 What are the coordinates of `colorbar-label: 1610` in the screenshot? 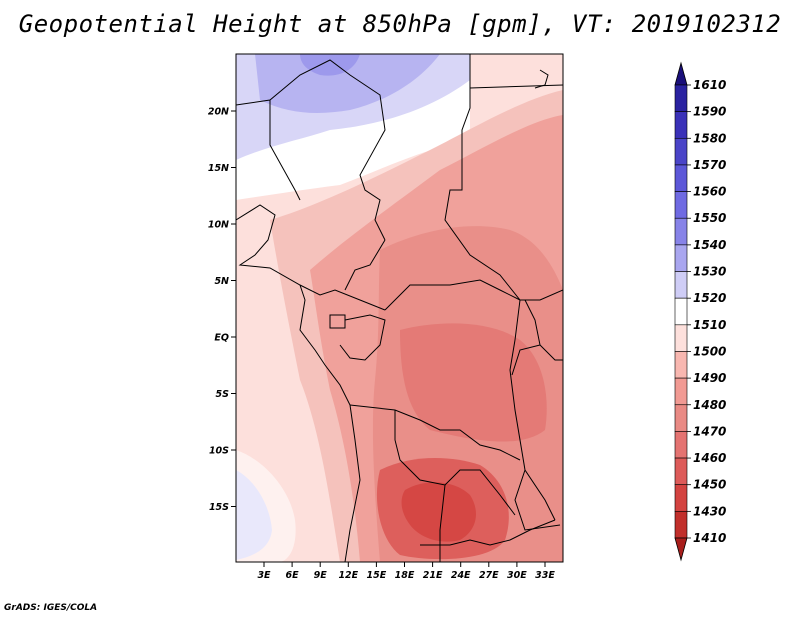 It's located at (709, 85).